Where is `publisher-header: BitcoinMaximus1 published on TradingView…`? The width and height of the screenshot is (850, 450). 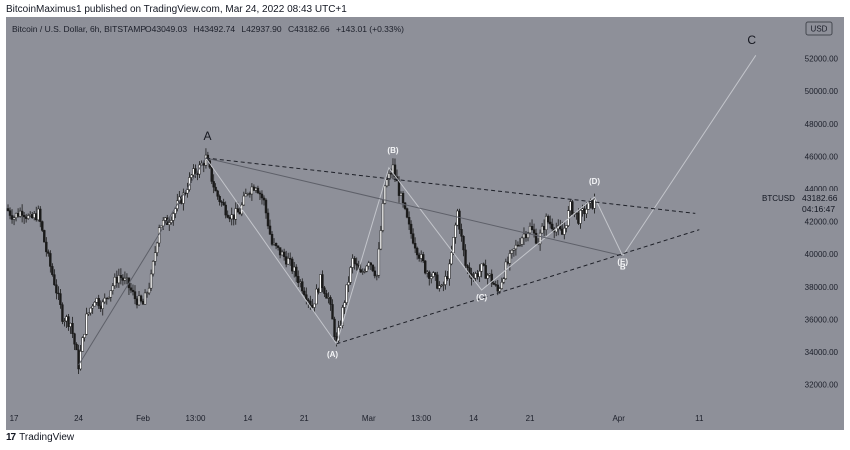 publisher-header: BitcoinMaximus1 published on TradingView… is located at coordinates (176, 9).